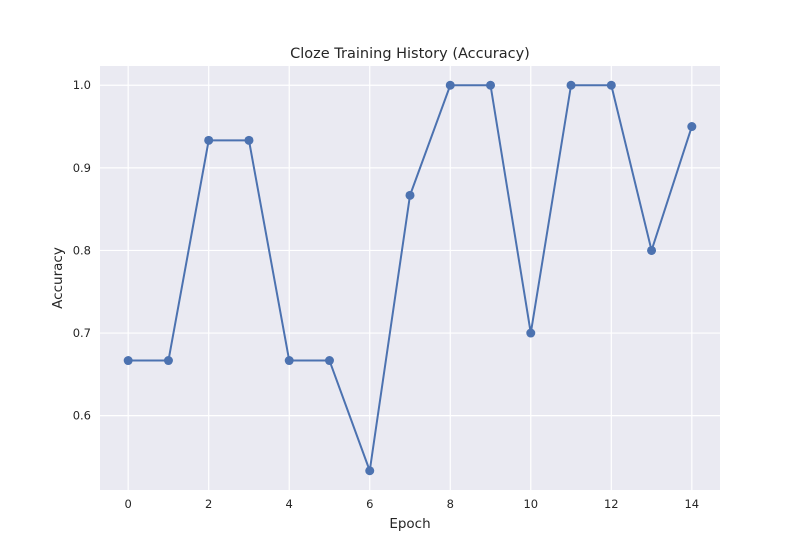  I want to click on x-tick-label-7: 14, so click(691, 504).